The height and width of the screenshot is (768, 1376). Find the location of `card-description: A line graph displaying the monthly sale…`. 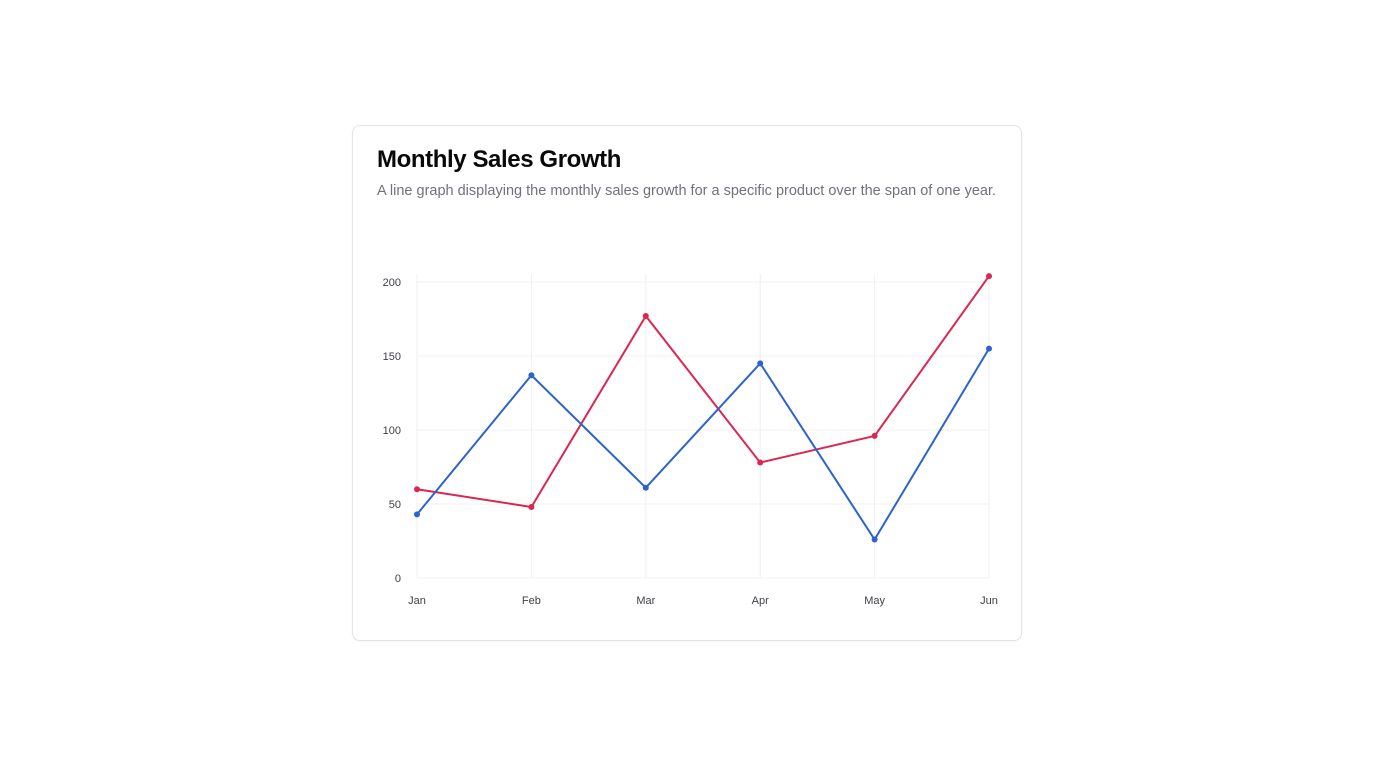

card-description: A line graph displaying the monthly sale… is located at coordinates (687, 191).